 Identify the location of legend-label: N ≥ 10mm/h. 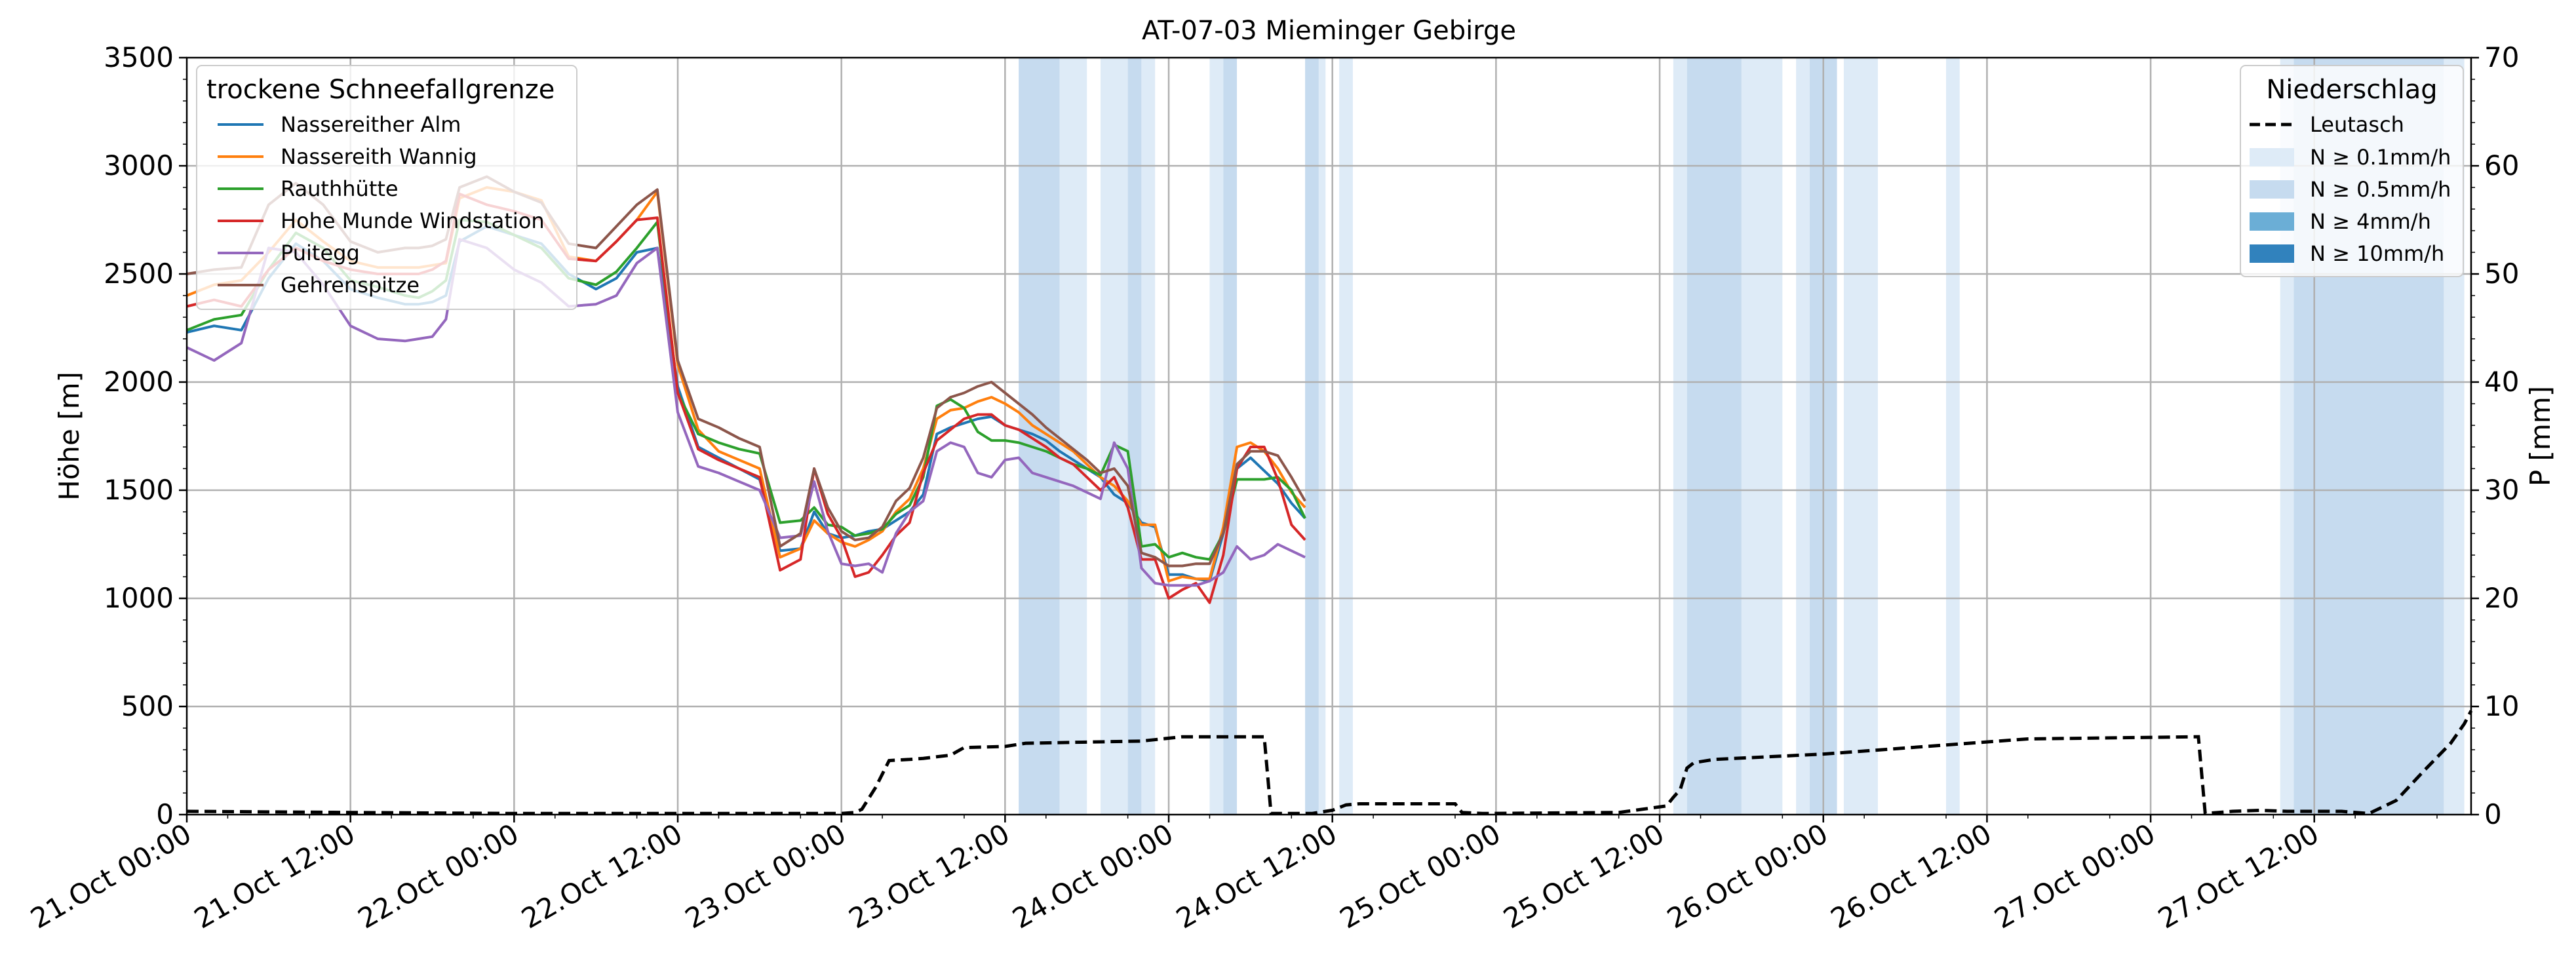
(2377, 253).